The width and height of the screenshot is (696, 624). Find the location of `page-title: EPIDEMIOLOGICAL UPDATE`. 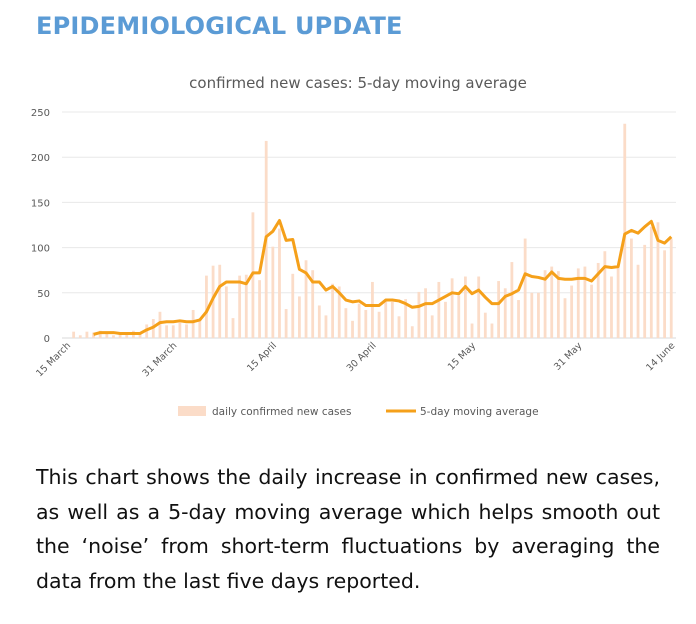

page-title: EPIDEMIOLOGICAL UPDATE is located at coordinates (219, 26).